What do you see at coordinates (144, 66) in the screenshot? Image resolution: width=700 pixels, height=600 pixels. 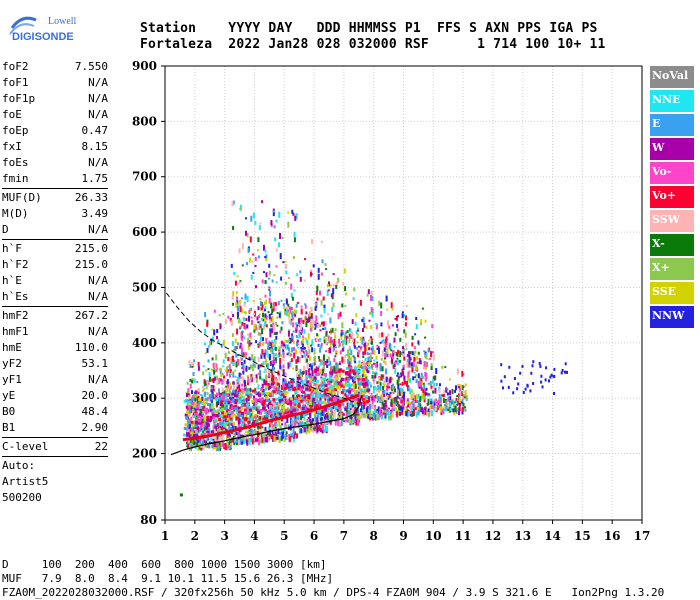 I see `y-tick-label: 900` at bounding box center [144, 66].